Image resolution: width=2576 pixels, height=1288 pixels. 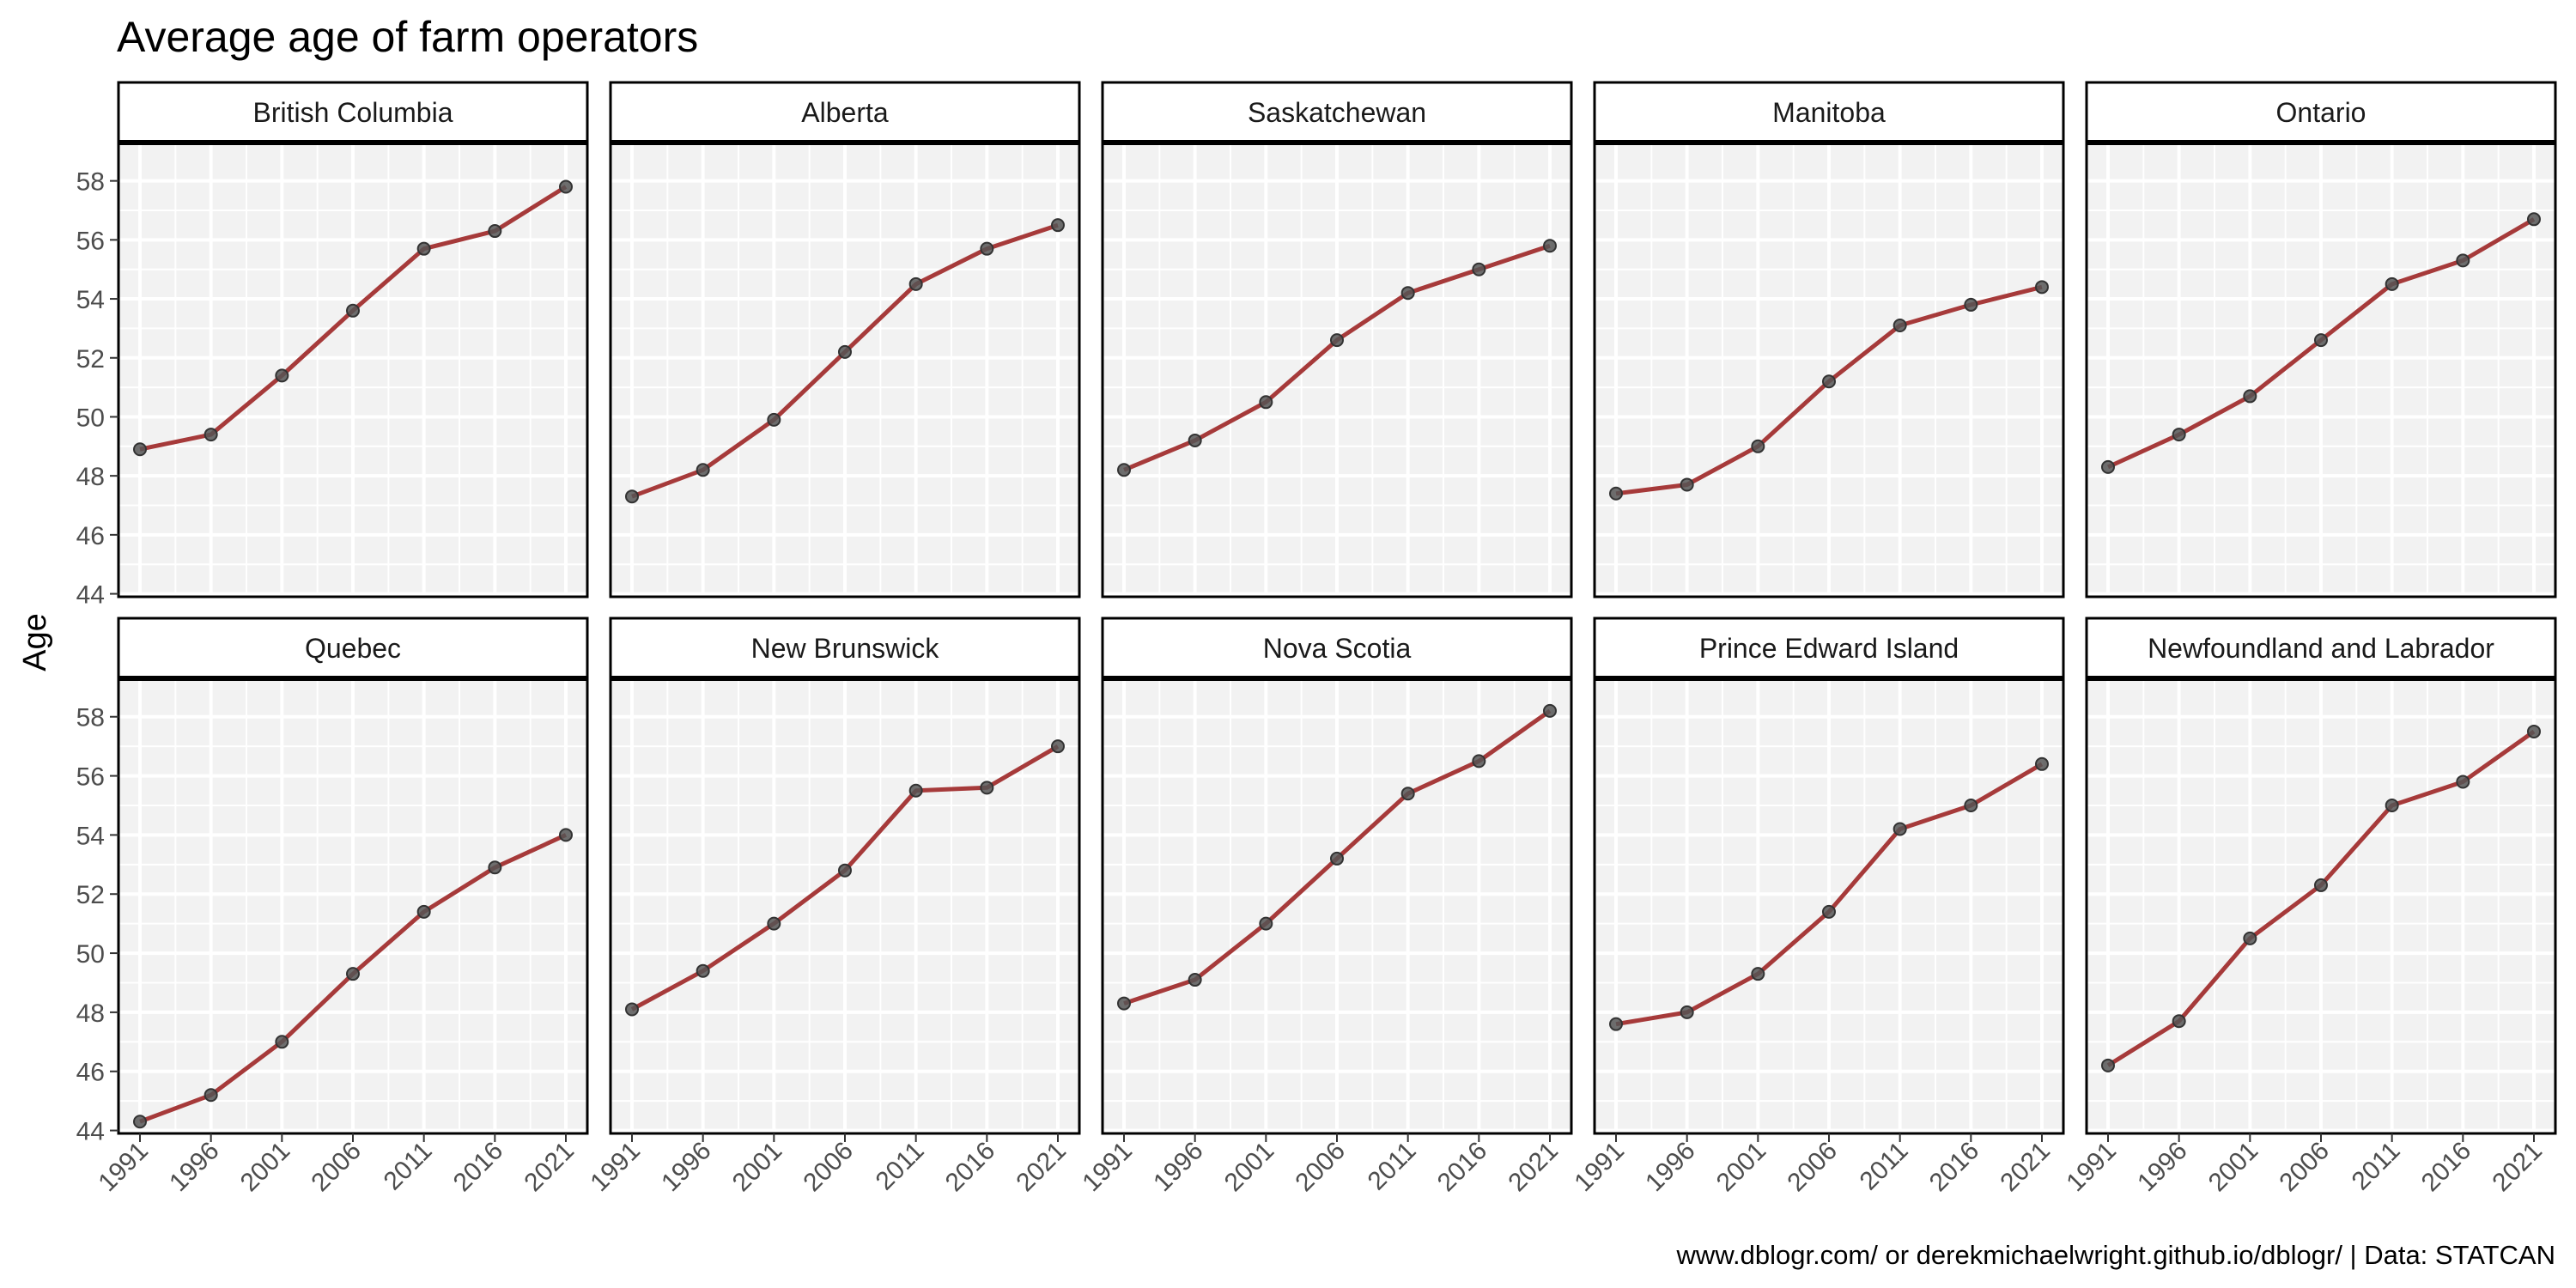 What do you see at coordinates (353, 112) in the screenshot?
I see `strip-british-columbia` at bounding box center [353, 112].